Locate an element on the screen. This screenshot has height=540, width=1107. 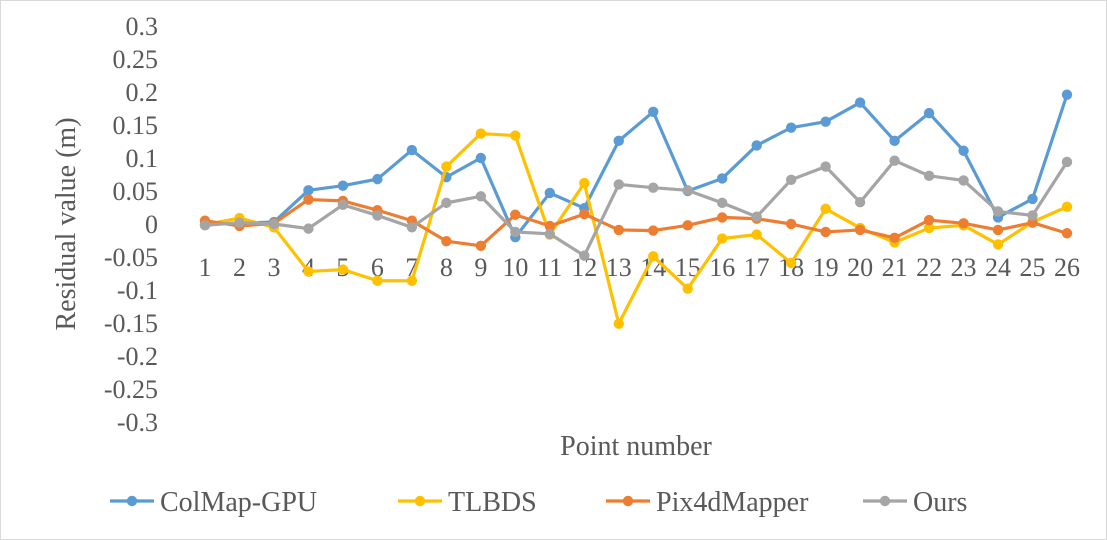
legend-item: Pix4dMapper is located at coordinates (707, 502).